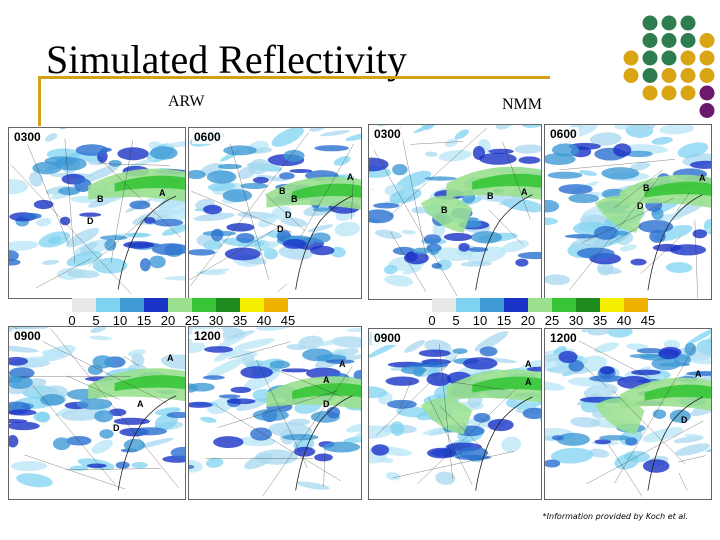 The height and width of the screenshot is (540, 720). Describe the element at coordinates (504, 320) in the screenshot. I see `colorbar-tick: 15` at that location.